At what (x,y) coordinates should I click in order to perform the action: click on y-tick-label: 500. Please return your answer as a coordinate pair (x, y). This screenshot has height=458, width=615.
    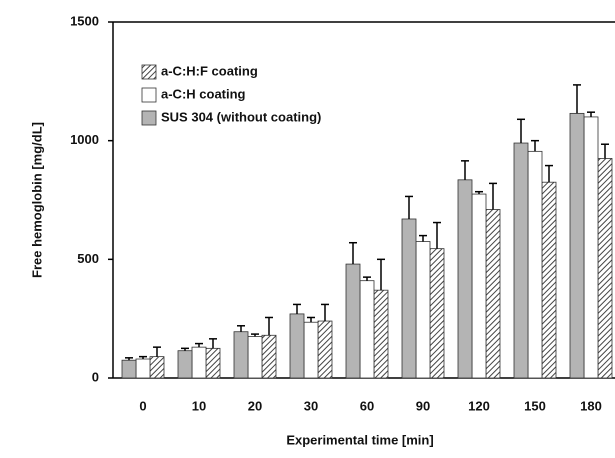
    Looking at the image, I should click on (88, 258).